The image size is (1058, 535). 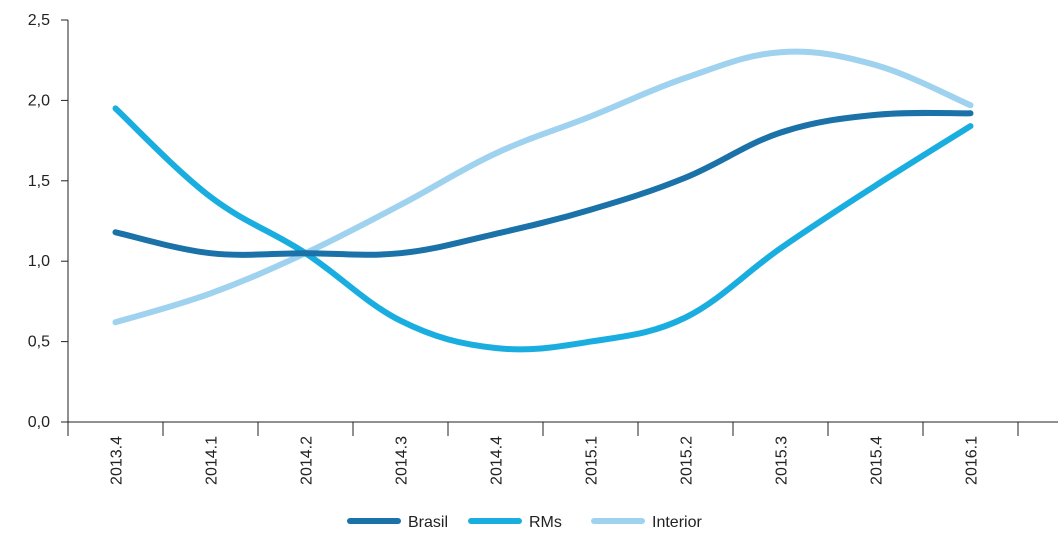 What do you see at coordinates (428, 522) in the screenshot?
I see `legend-label: Brasil` at bounding box center [428, 522].